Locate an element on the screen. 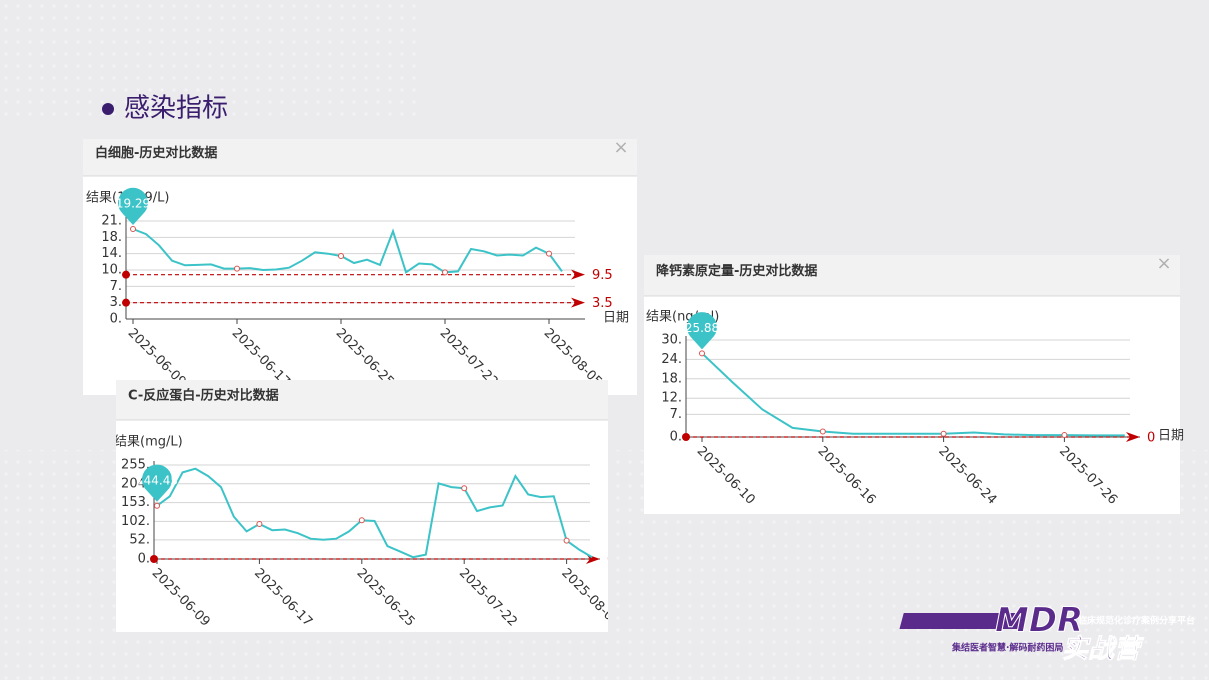  logo-band is located at coordinates (962, 621).